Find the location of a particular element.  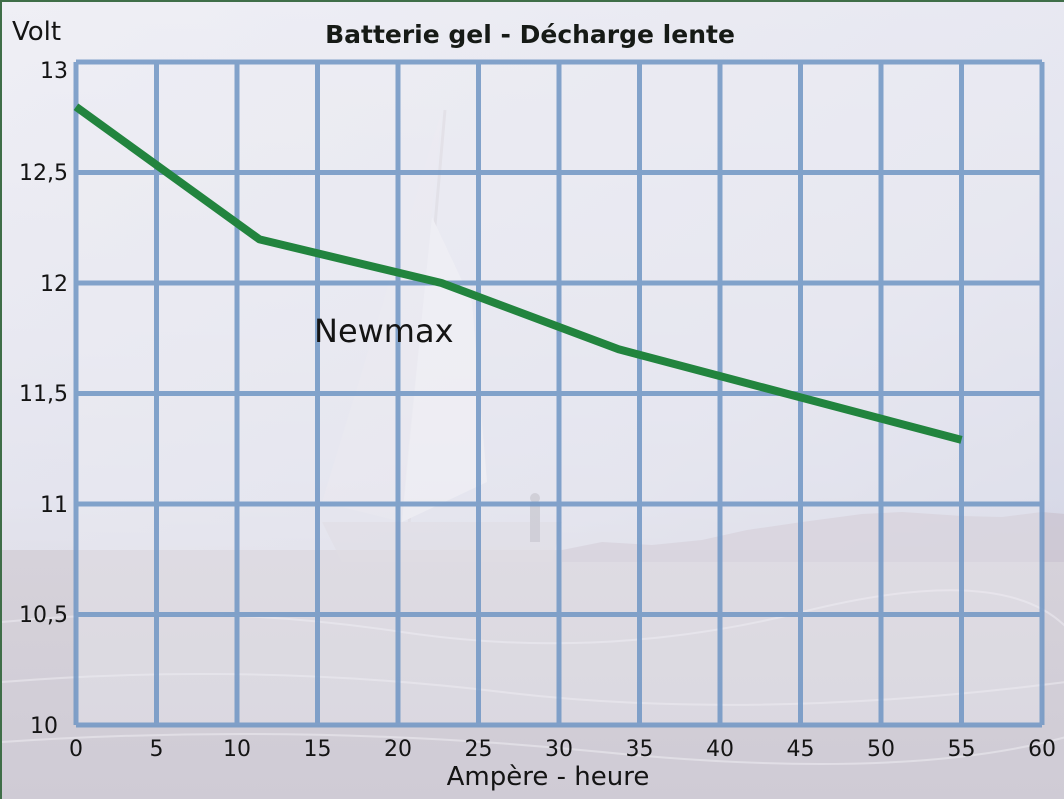

x-axis-ticks: 0 5 10 15 20 25 30 35 40 45 50 55 60 is located at coordinates (562, 749).